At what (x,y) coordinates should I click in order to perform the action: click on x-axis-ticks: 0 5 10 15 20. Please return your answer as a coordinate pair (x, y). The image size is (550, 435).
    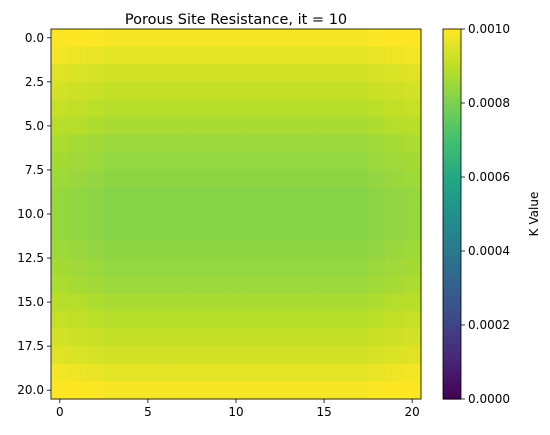
    Looking at the image, I should click on (238, 409).